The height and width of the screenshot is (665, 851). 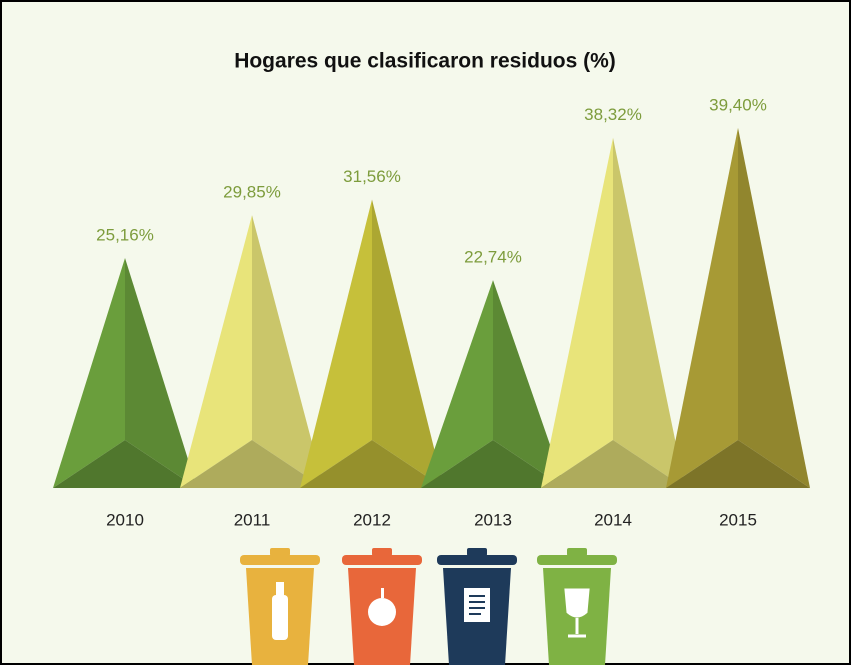 What do you see at coordinates (428, 606) in the screenshot?
I see `recycling-bins` at bounding box center [428, 606].